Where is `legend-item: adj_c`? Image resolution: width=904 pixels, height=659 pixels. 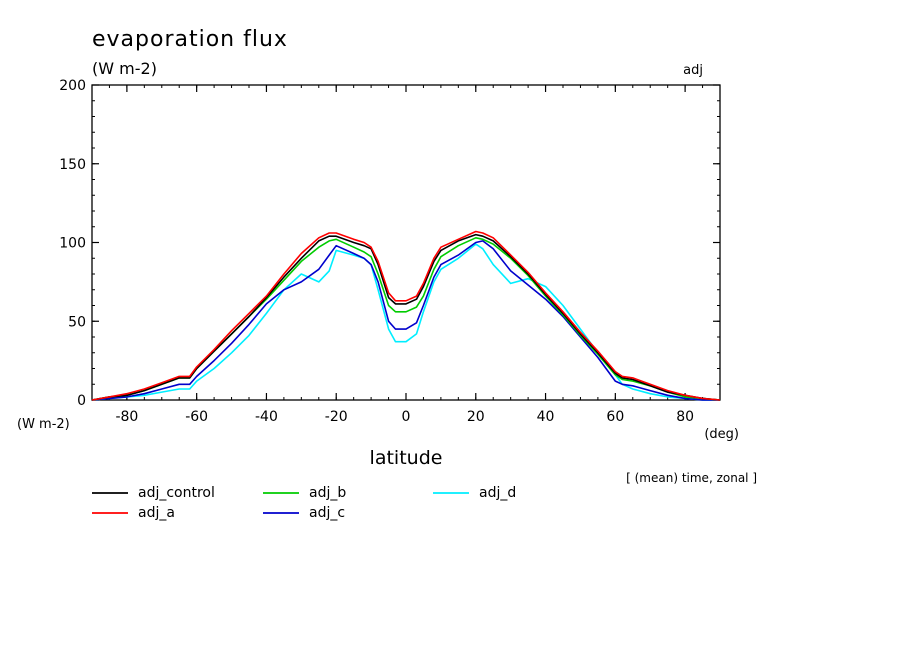 legend-item: adj_c is located at coordinates (304, 513).